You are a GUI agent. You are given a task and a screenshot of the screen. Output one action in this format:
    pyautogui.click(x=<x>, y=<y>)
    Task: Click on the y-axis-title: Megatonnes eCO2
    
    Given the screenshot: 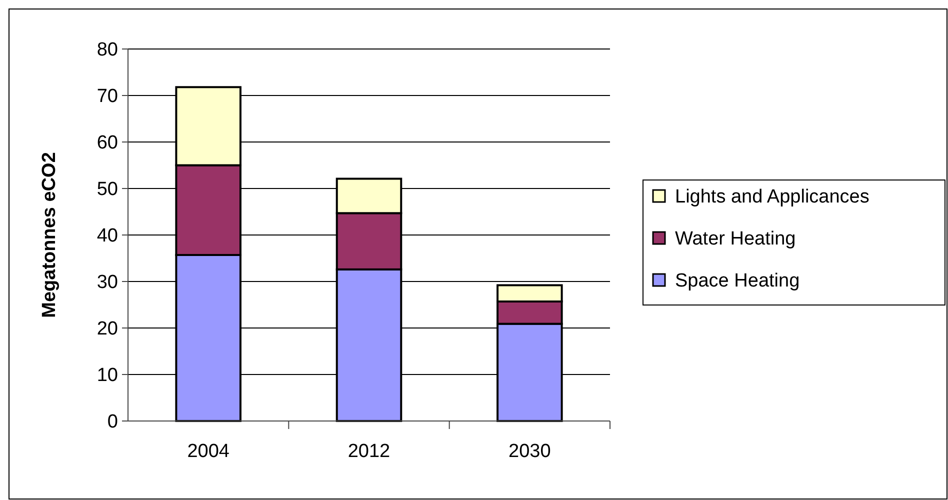 What is the action you would take?
    pyautogui.click(x=49, y=235)
    